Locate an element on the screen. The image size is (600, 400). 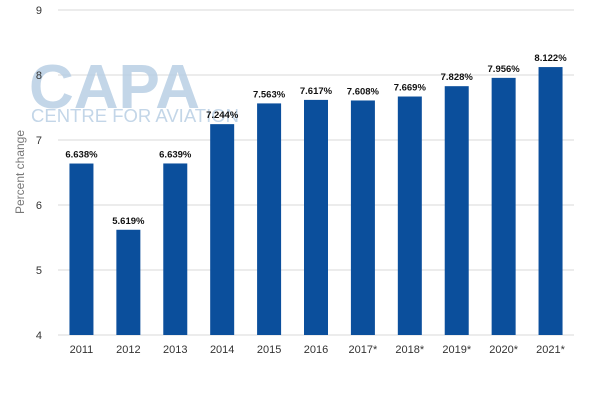
bar-value-label: 7.244% is located at coordinates (222, 115).